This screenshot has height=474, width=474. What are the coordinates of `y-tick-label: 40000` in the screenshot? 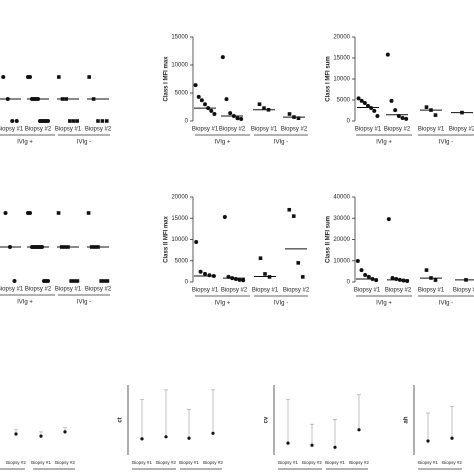 It's located at (341, 198).